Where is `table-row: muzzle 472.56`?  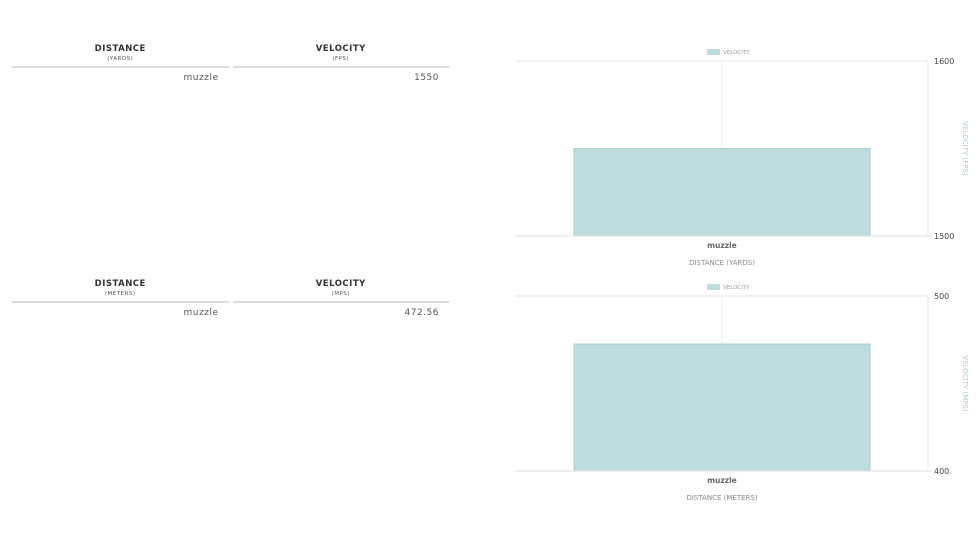 table-row: muzzle 472.56 is located at coordinates (230, 310).